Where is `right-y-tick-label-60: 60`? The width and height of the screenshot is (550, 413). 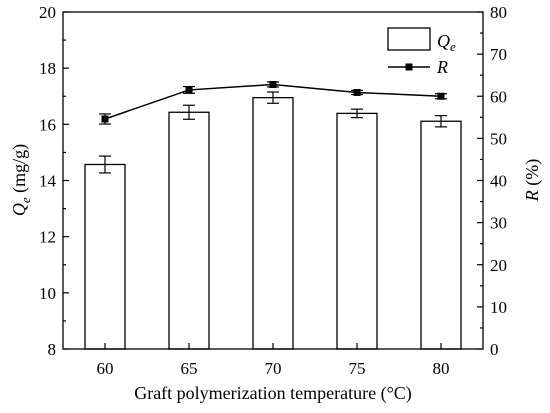 right-y-tick-label-60: 60 is located at coordinates (498, 96).